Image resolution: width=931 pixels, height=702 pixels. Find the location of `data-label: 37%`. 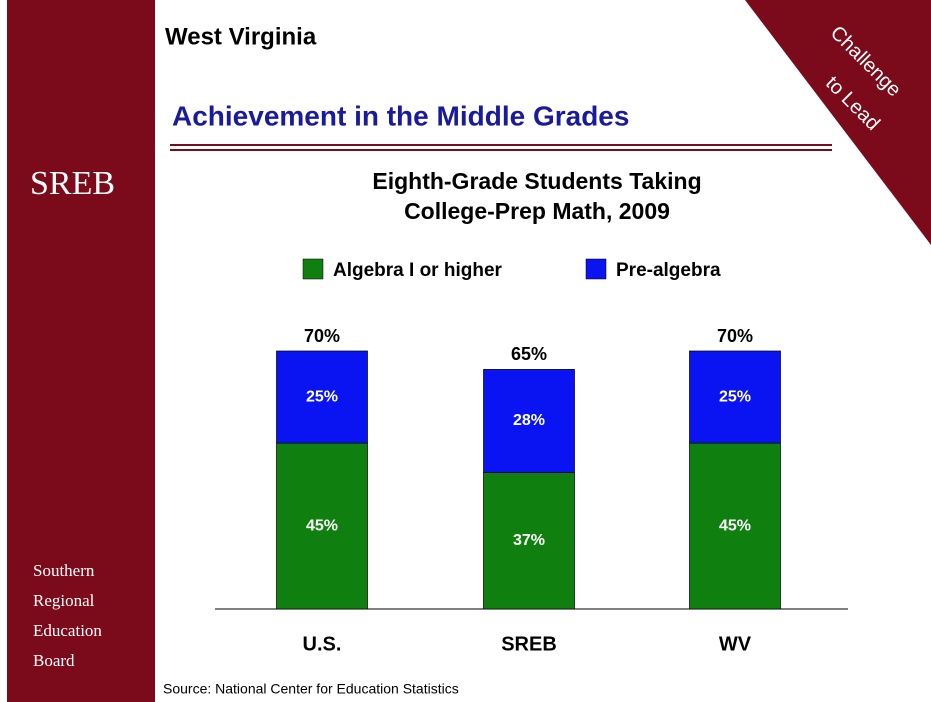

data-label: 37% is located at coordinates (529, 540).